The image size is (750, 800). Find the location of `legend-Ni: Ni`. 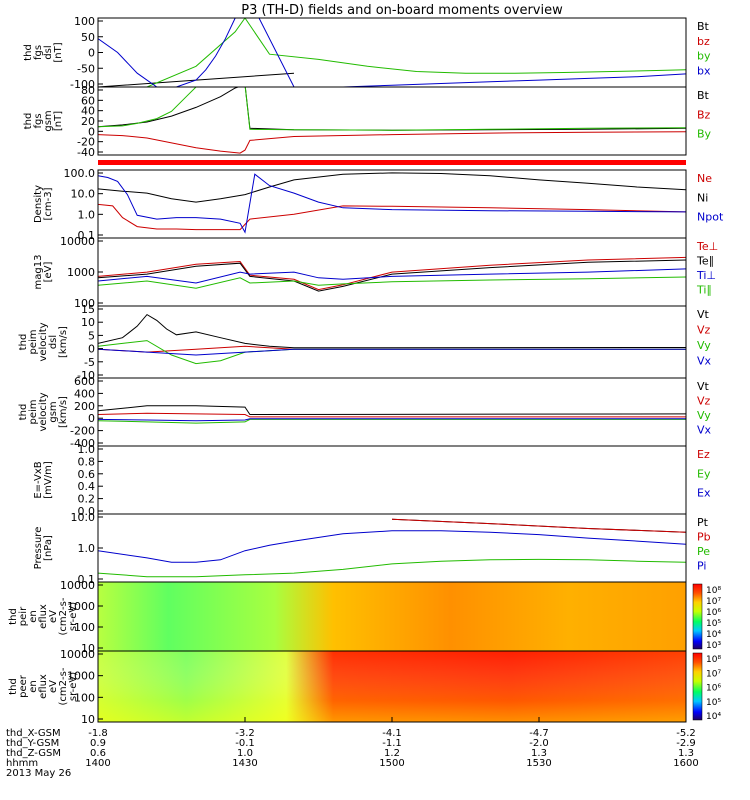

legend-Ni: Ni is located at coordinates (702, 197).